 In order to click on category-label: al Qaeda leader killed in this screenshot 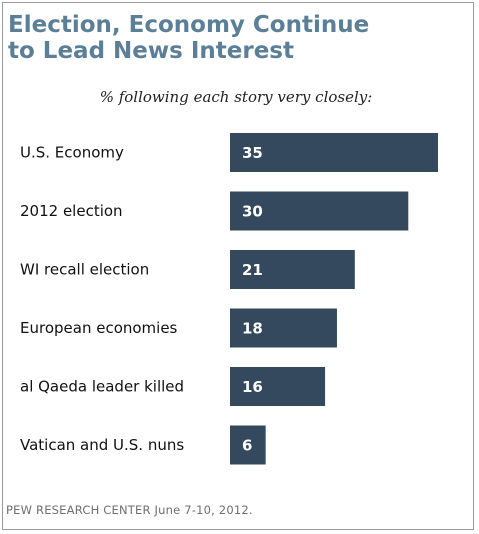, I will do `click(102, 387)`.